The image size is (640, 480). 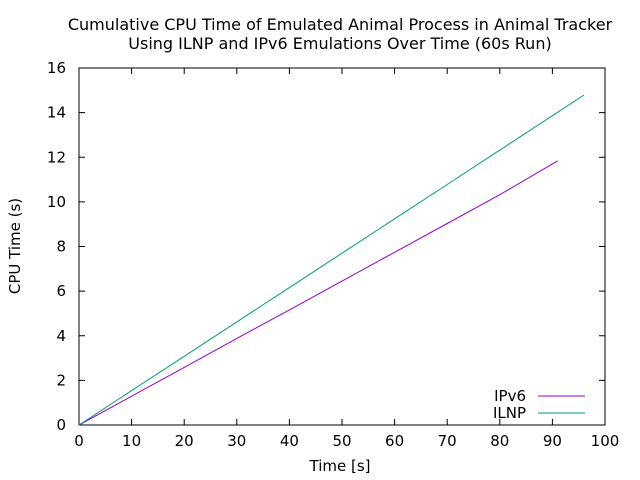 I want to click on y-tick-label: 8, so click(x=61, y=247).